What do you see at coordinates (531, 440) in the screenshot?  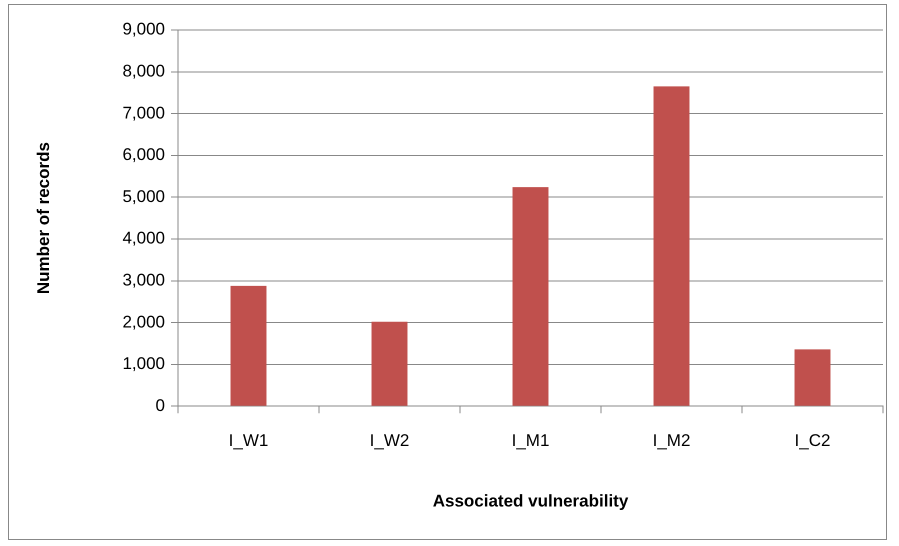 I see `x-tick-label: I_M1` at bounding box center [531, 440].